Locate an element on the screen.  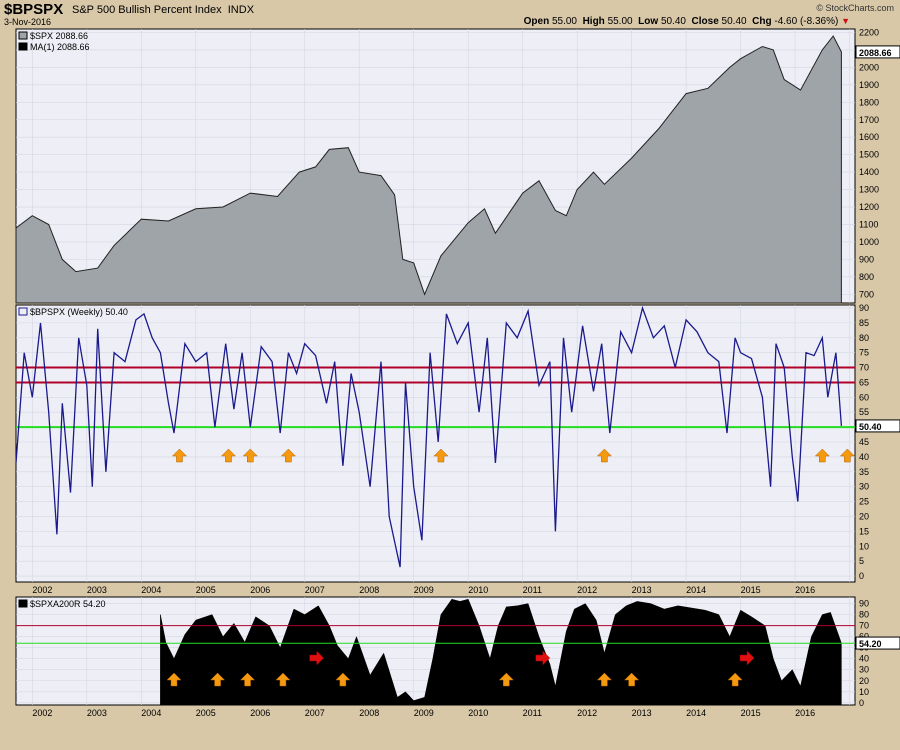
symbol-description: S&P 500 Bullish Percent Index INDX is located at coordinates (163, 10).